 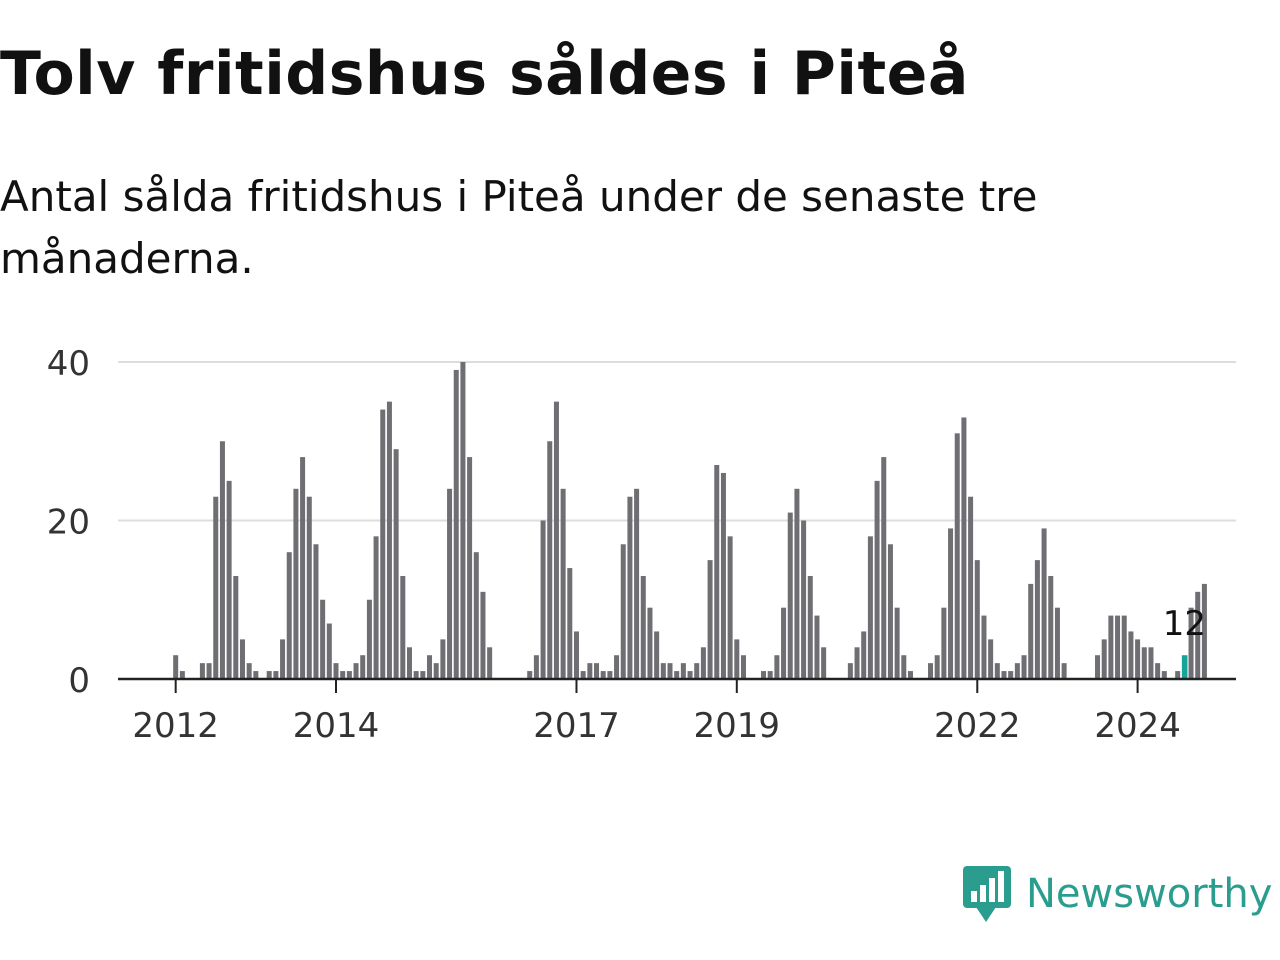 I want to click on newsworthy-logo-icon, so click(x=987, y=894).